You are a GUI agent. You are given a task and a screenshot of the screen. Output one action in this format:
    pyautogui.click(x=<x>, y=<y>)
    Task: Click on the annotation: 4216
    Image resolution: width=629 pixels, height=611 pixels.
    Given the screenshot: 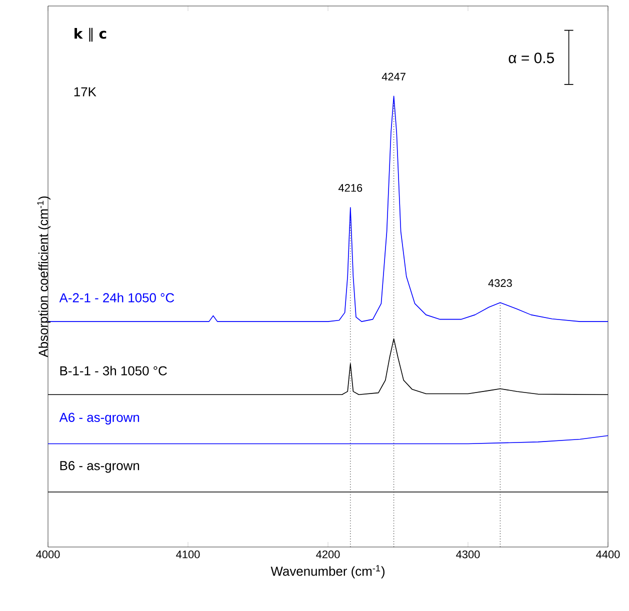 What is the action you would take?
    pyautogui.click(x=350, y=188)
    